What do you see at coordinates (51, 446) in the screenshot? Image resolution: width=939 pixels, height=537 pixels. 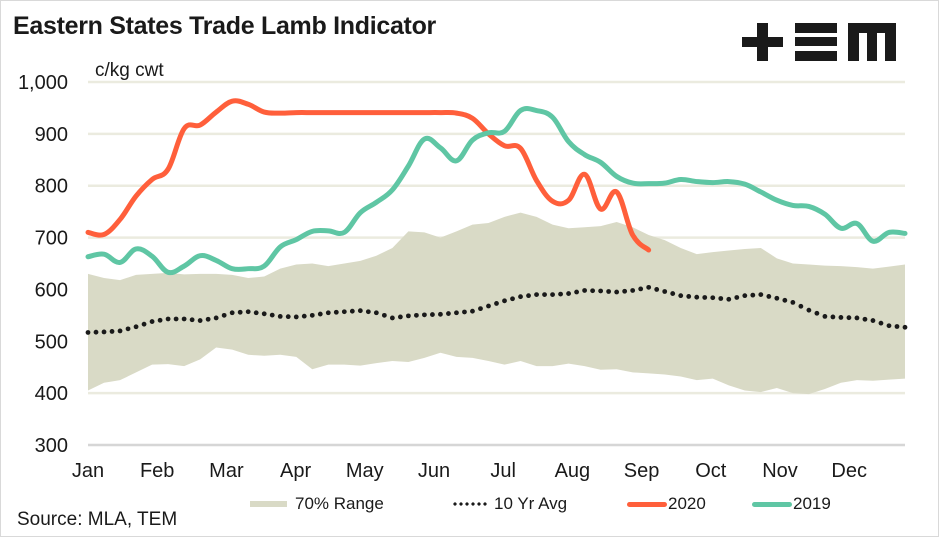 I see `y-tick-label: 300` at bounding box center [51, 446].